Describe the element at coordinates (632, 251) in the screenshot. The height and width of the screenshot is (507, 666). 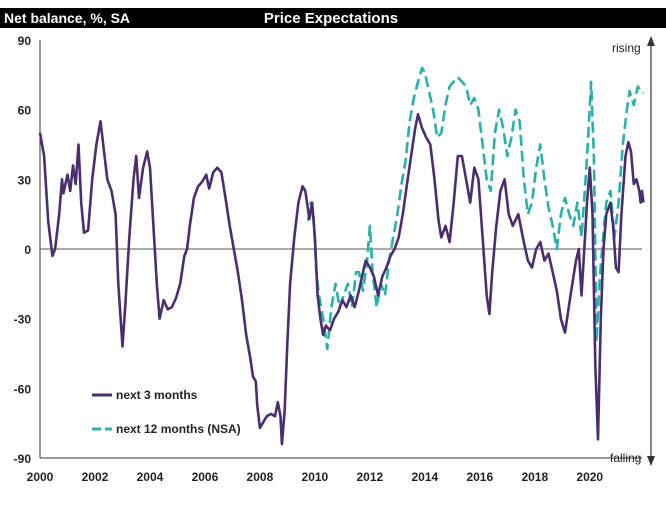
I see `direction-indicator: rising falling` at that location.